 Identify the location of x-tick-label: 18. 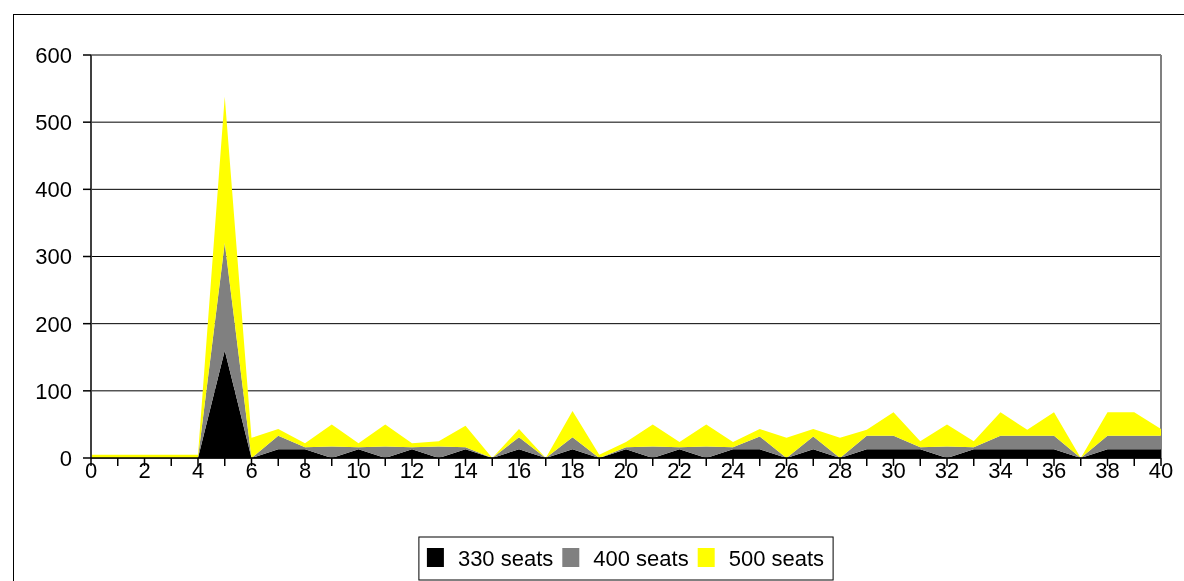
(572, 470).